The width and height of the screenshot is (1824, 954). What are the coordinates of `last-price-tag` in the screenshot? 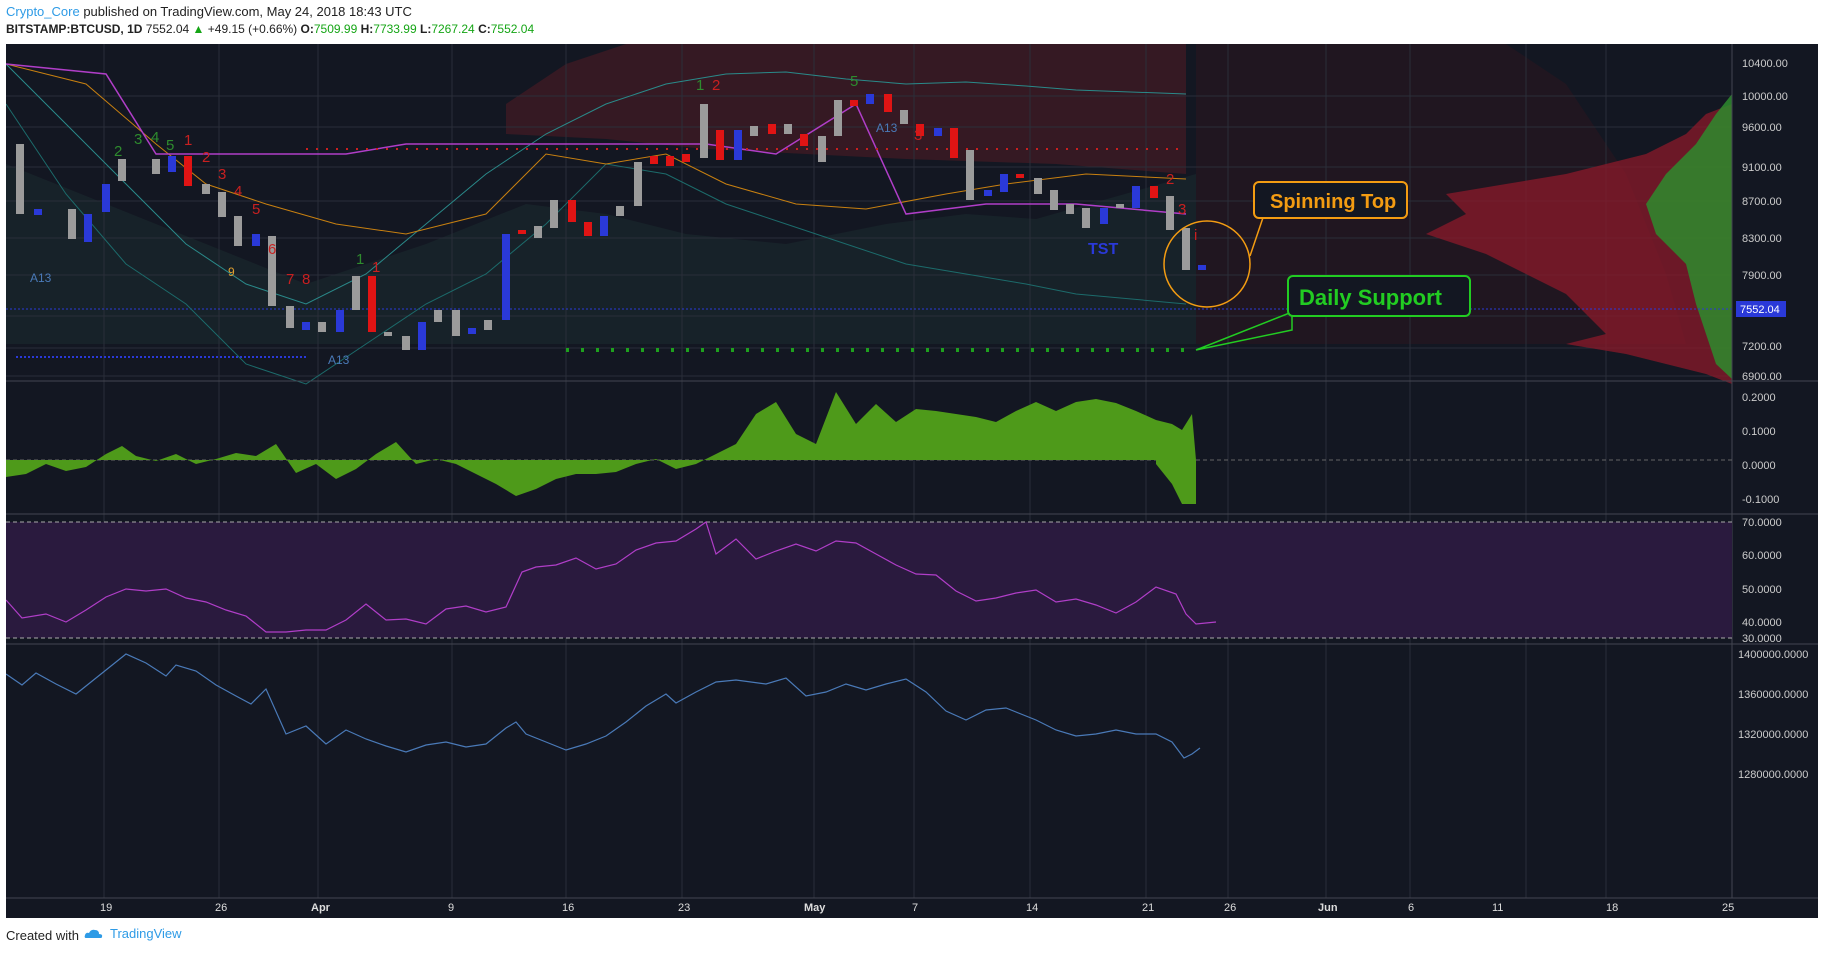 It's located at (1761, 309).